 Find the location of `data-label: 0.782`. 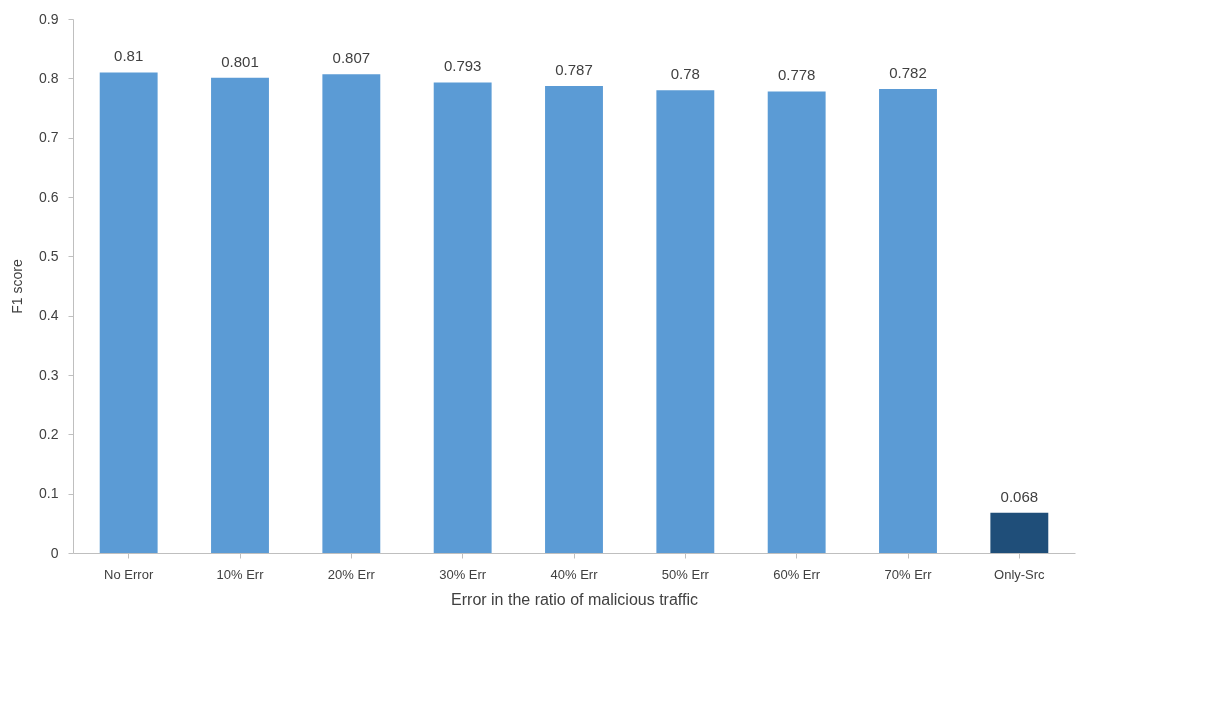

data-label: 0.782 is located at coordinates (908, 73).